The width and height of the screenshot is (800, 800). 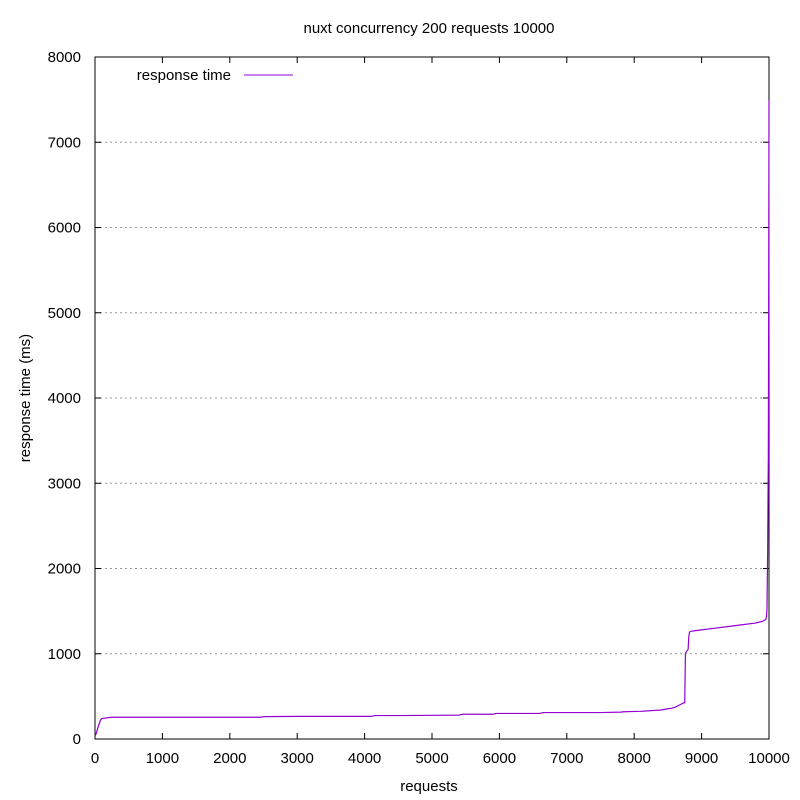 I want to click on legend-label: response time, so click(x=184, y=75).